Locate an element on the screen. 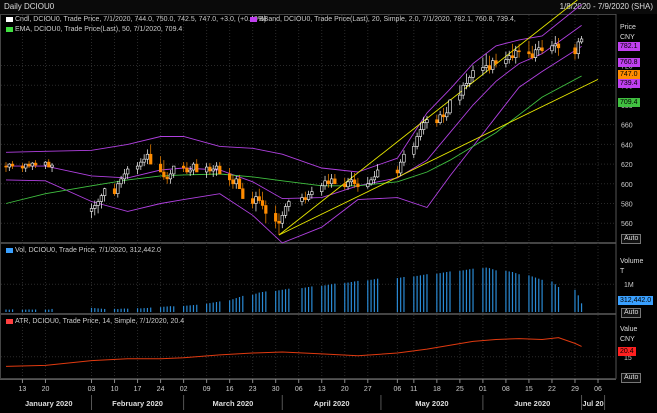 This screenshot has height=413, width=657. x-day-label: 27 is located at coordinates (368, 389).